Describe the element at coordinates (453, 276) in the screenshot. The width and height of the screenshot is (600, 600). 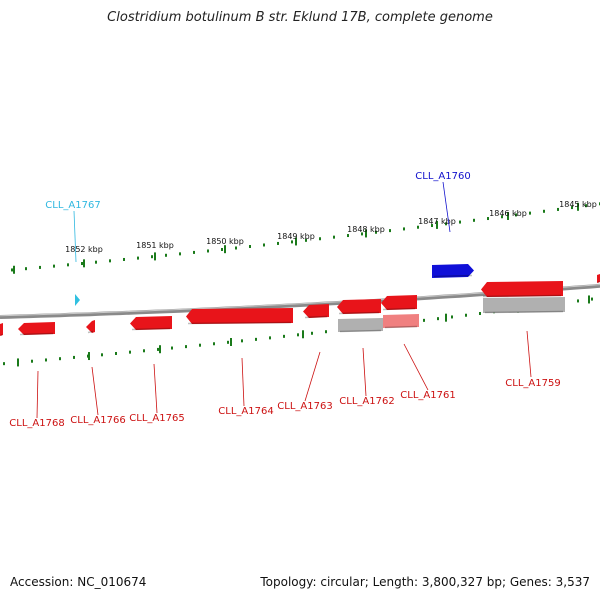
I see `gene-cll-a1760-shade` at that location.